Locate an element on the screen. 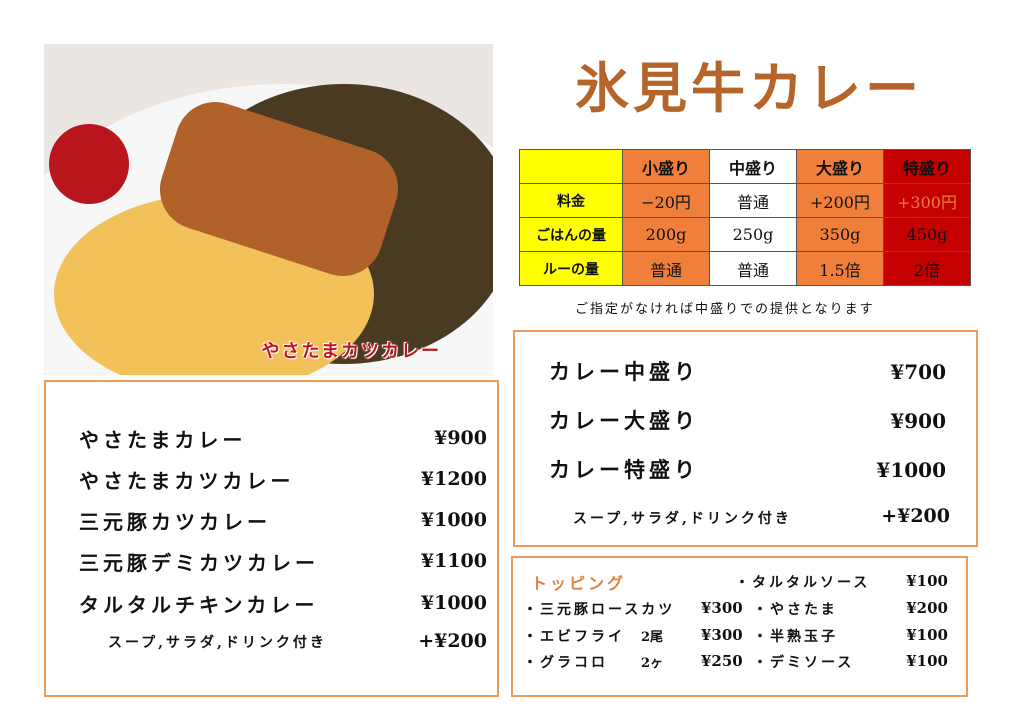 The height and width of the screenshot is (724, 1024). menu-item-name: やさたまカレー is located at coordinates (163, 440).